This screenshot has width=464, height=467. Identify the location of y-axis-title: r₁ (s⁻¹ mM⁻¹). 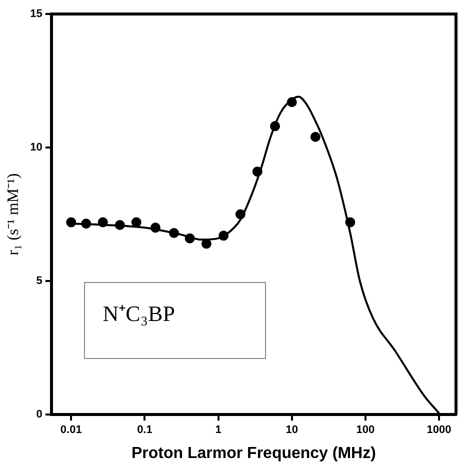
(13, 214).